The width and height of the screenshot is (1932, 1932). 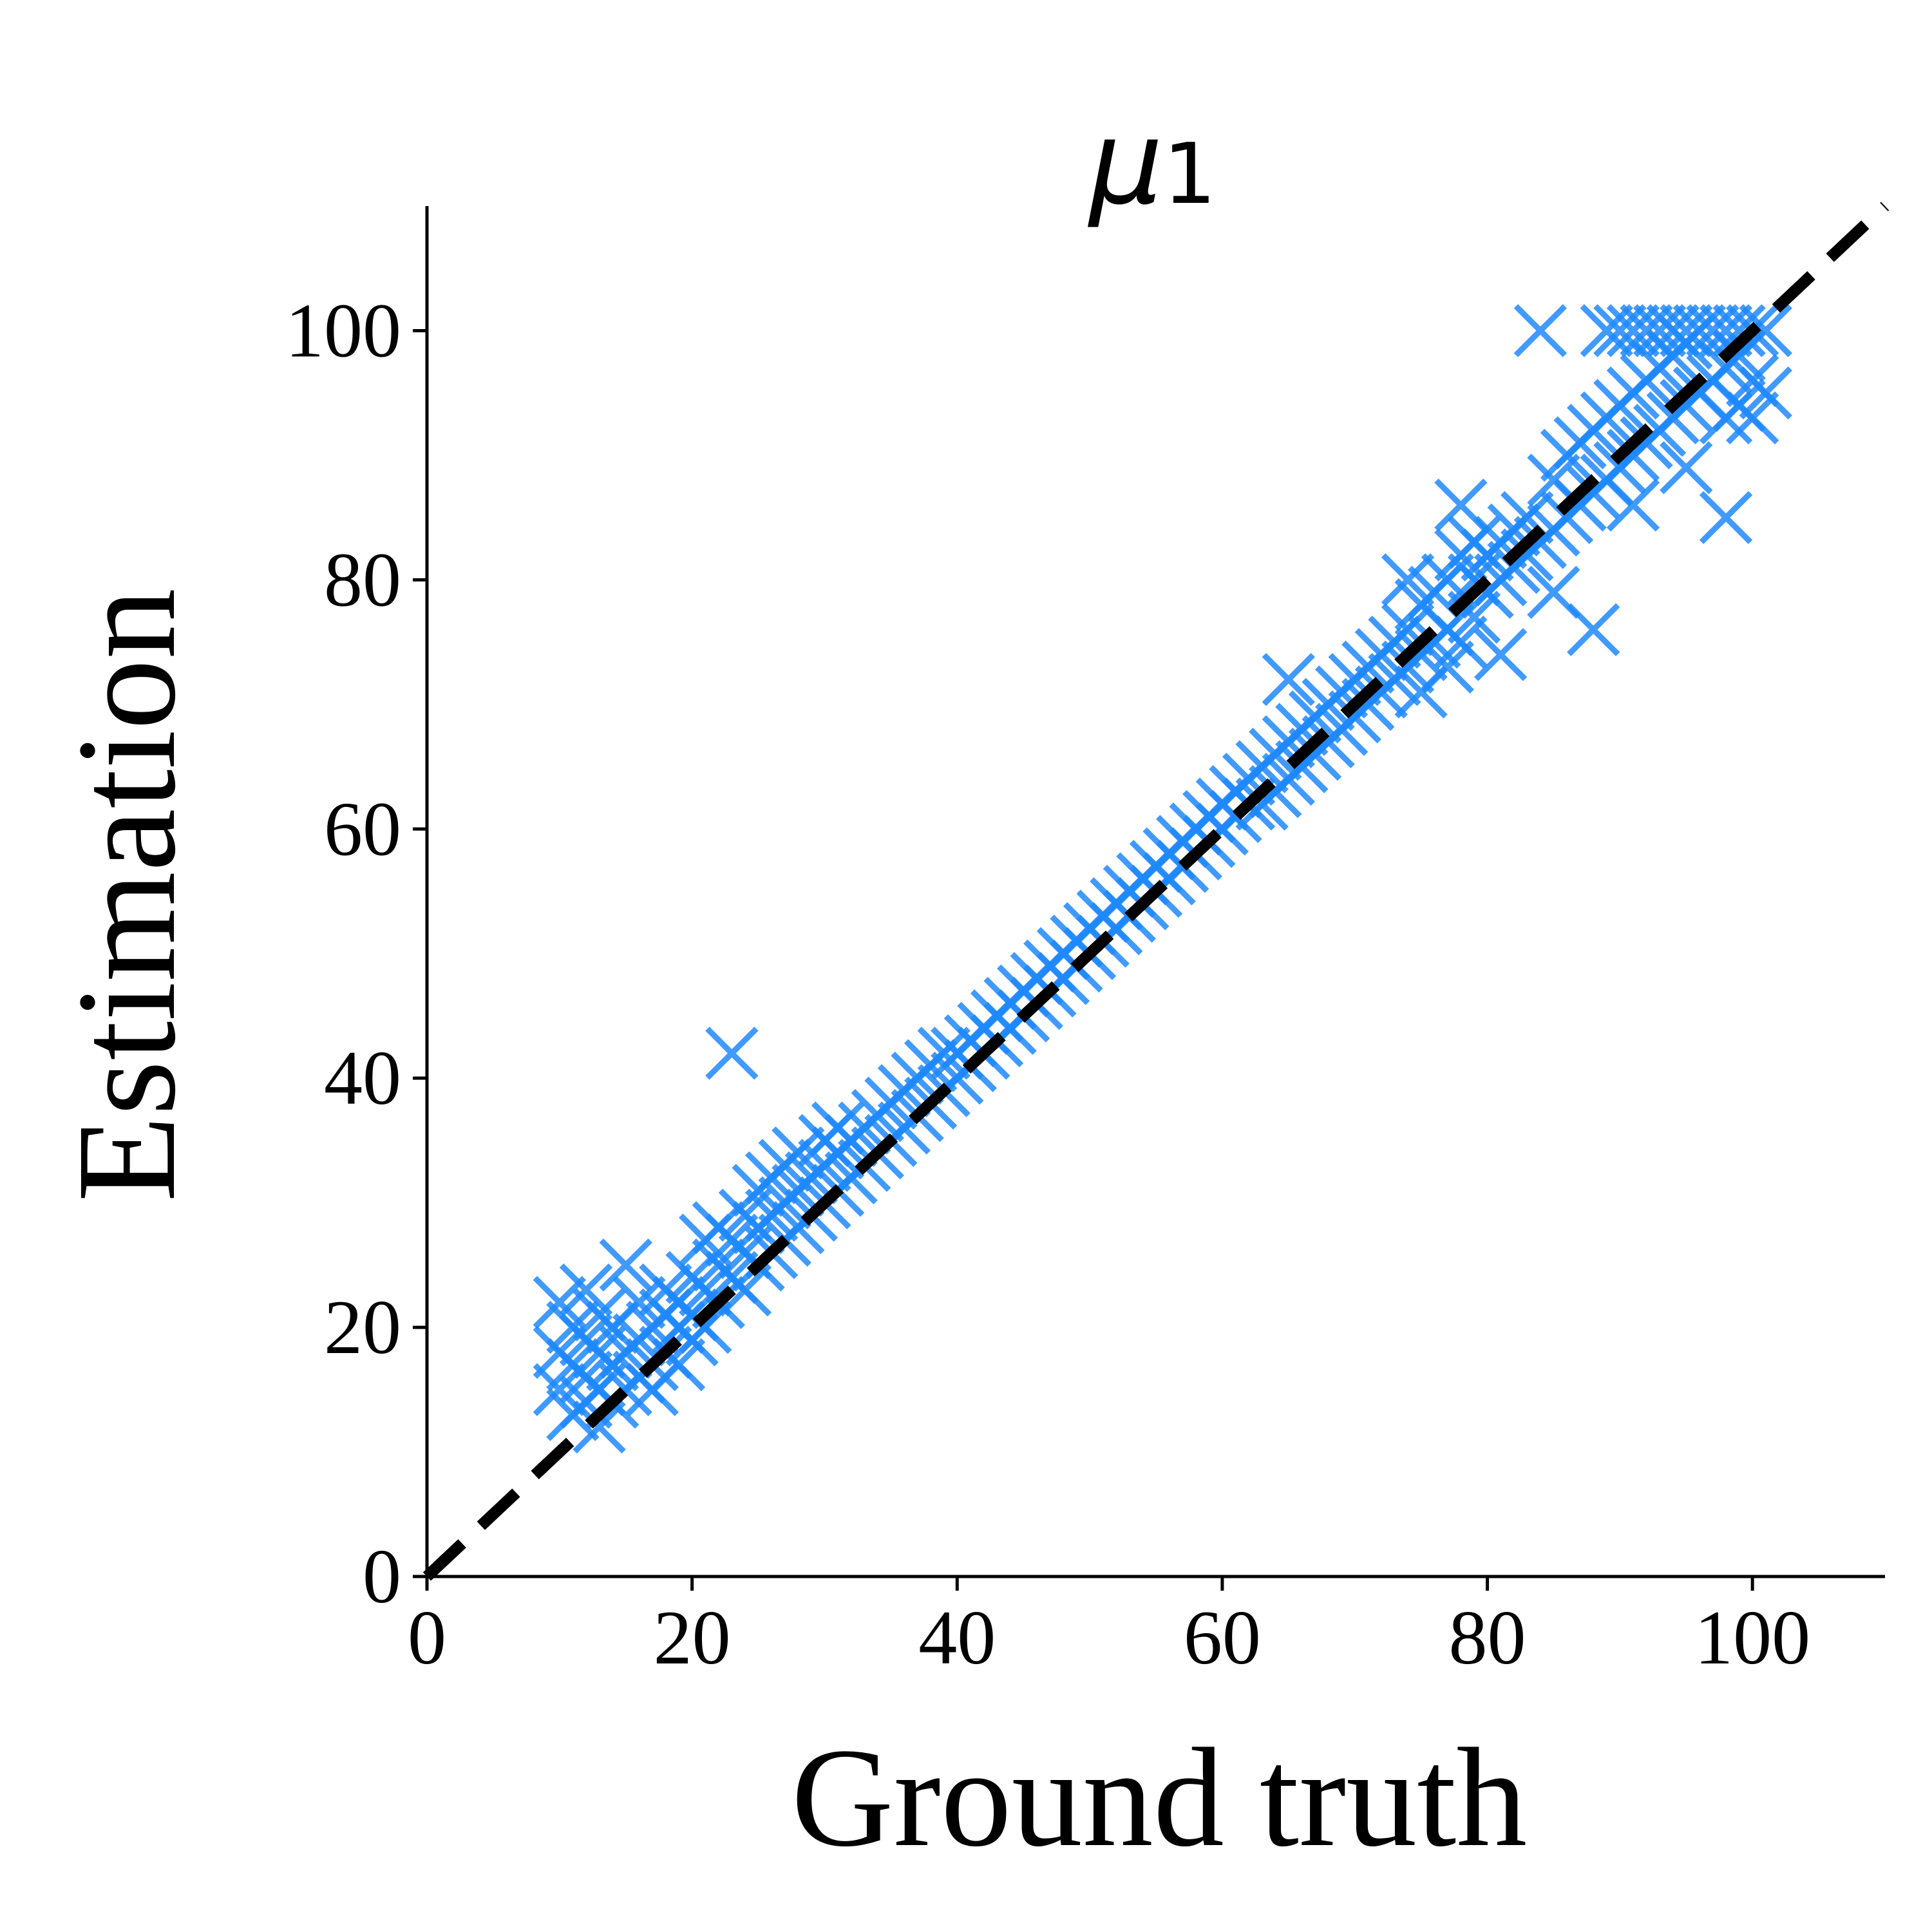 I want to click on x-tick-label: 60, so click(x=1222, y=1638).